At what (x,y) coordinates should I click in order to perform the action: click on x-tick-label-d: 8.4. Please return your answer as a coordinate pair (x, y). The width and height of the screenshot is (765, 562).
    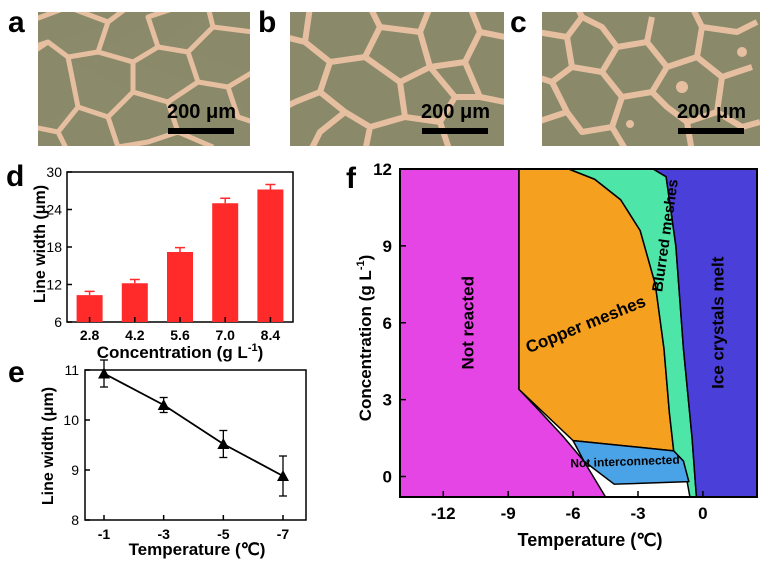
    Looking at the image, I should click on (271, 335).